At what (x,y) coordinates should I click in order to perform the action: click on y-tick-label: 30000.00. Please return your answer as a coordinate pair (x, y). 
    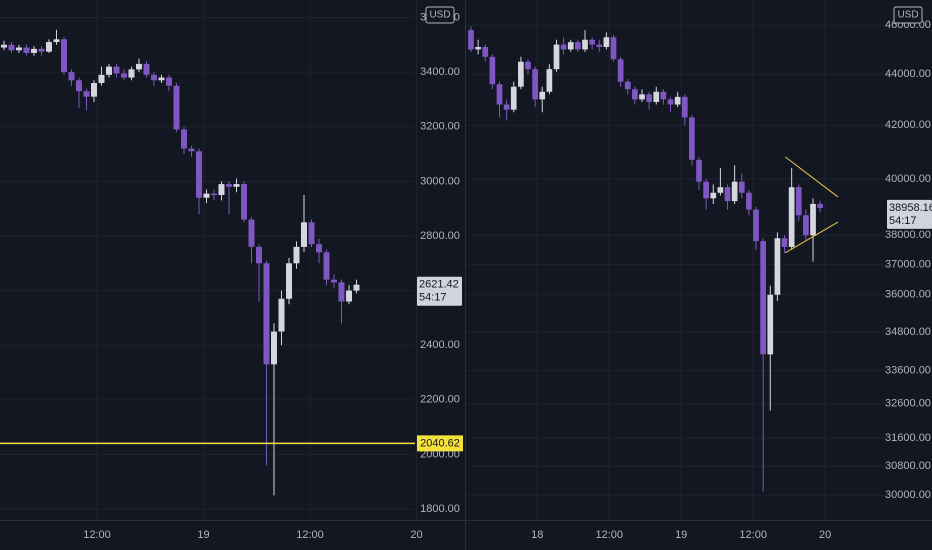
    Looking at the image, I should click on (908, 495).